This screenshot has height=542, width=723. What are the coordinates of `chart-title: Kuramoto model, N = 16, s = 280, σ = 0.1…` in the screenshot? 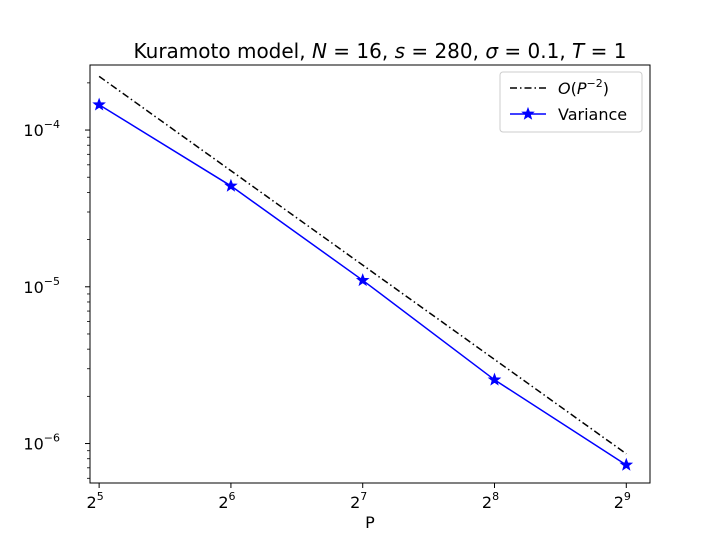 It's located at (380, 51).